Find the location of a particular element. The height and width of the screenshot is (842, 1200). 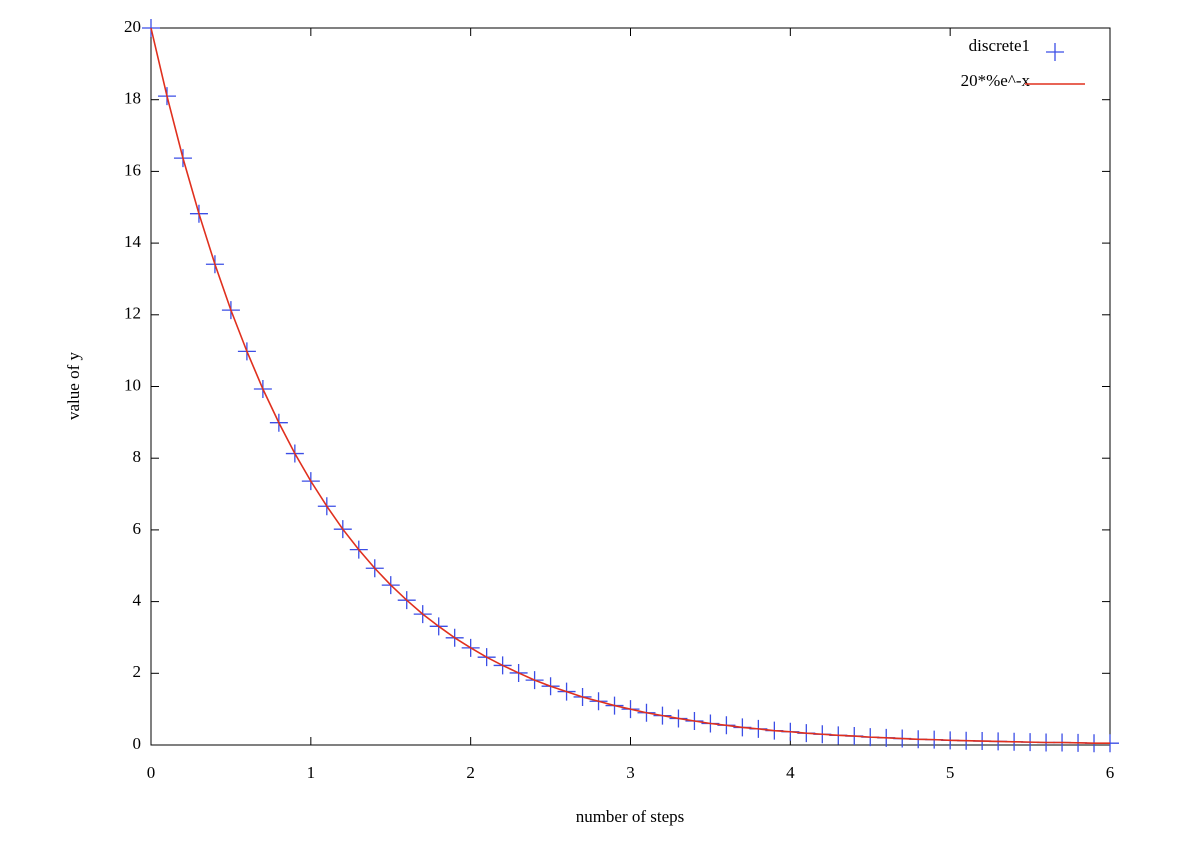

y-tick-label: 18 is located at coordinates (132, 98).